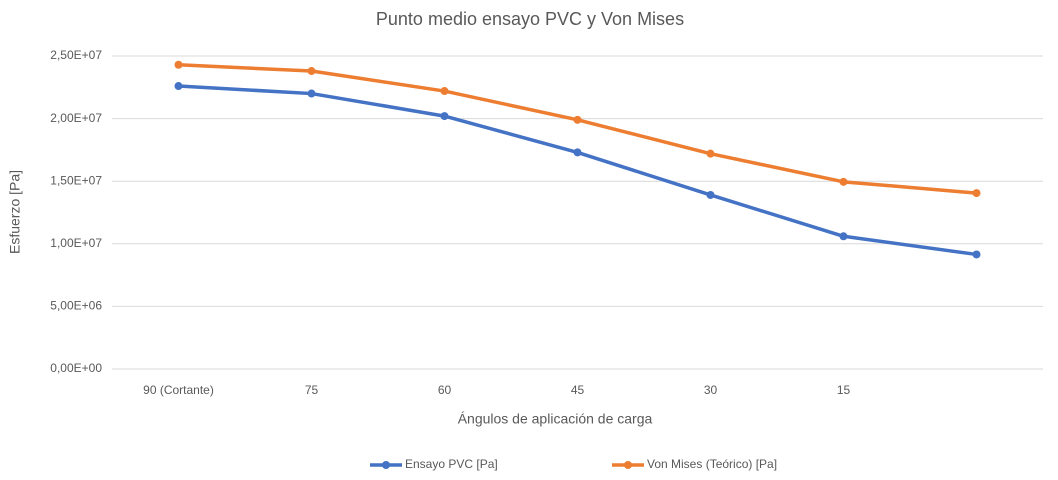  Describe the element at coordinates (578, 390) in the screenshot. I see `x-tick-label: 45` at that location.